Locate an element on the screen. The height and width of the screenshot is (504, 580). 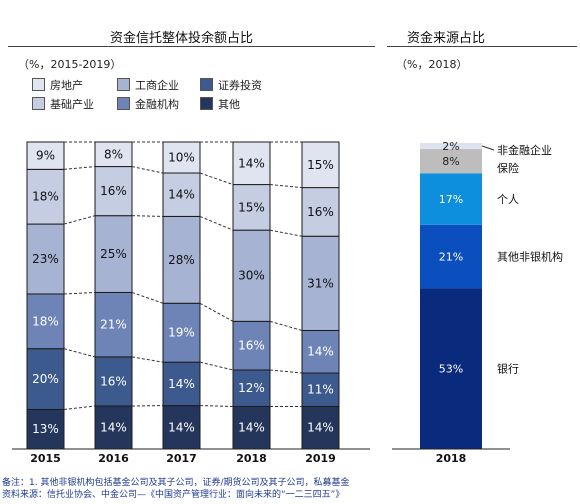
left-chart-subtitle: （%，2015-2019） is located at coordinates (70, 64).